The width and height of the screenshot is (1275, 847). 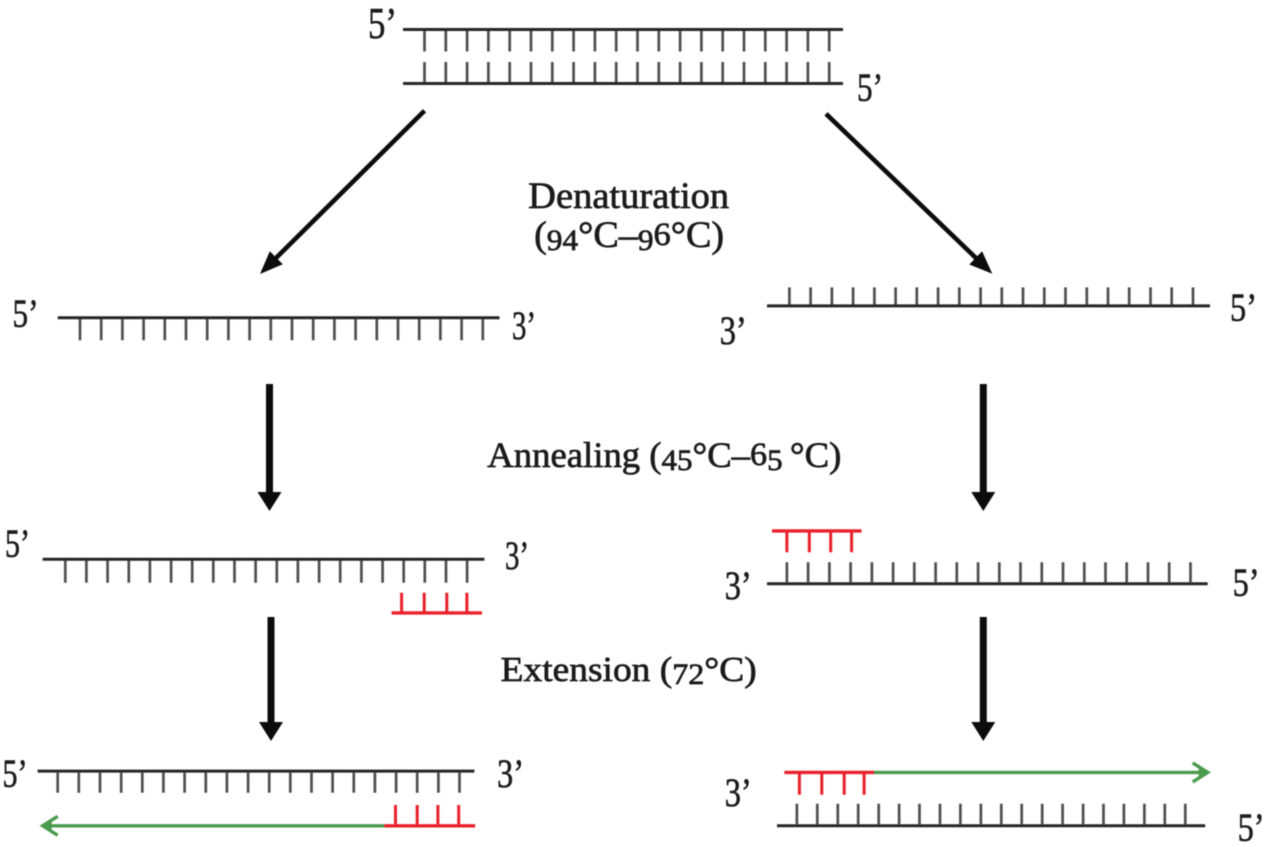 What do you see at coordinates (629, 670) in the screenshot?
I see `svg-text: Extension (72°C)` at bounding box center [629, 670].